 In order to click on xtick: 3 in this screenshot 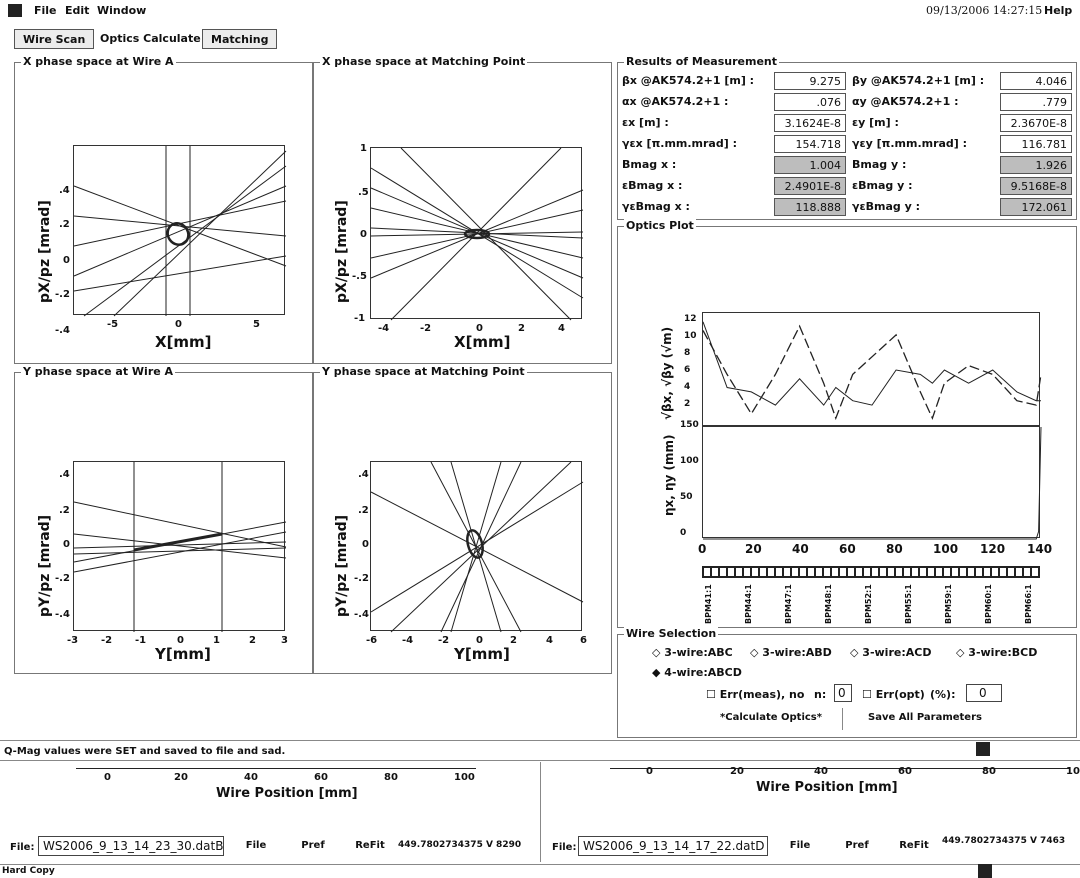, I will do `click(284, 640)`.